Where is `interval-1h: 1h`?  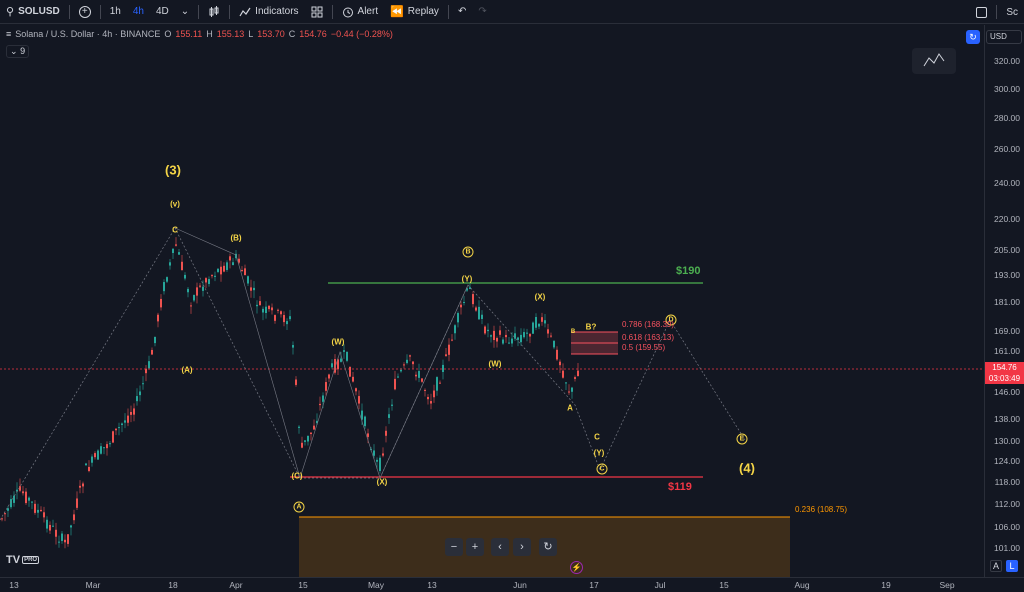
interval-1h: 1h is located at coordinates (115, 12).